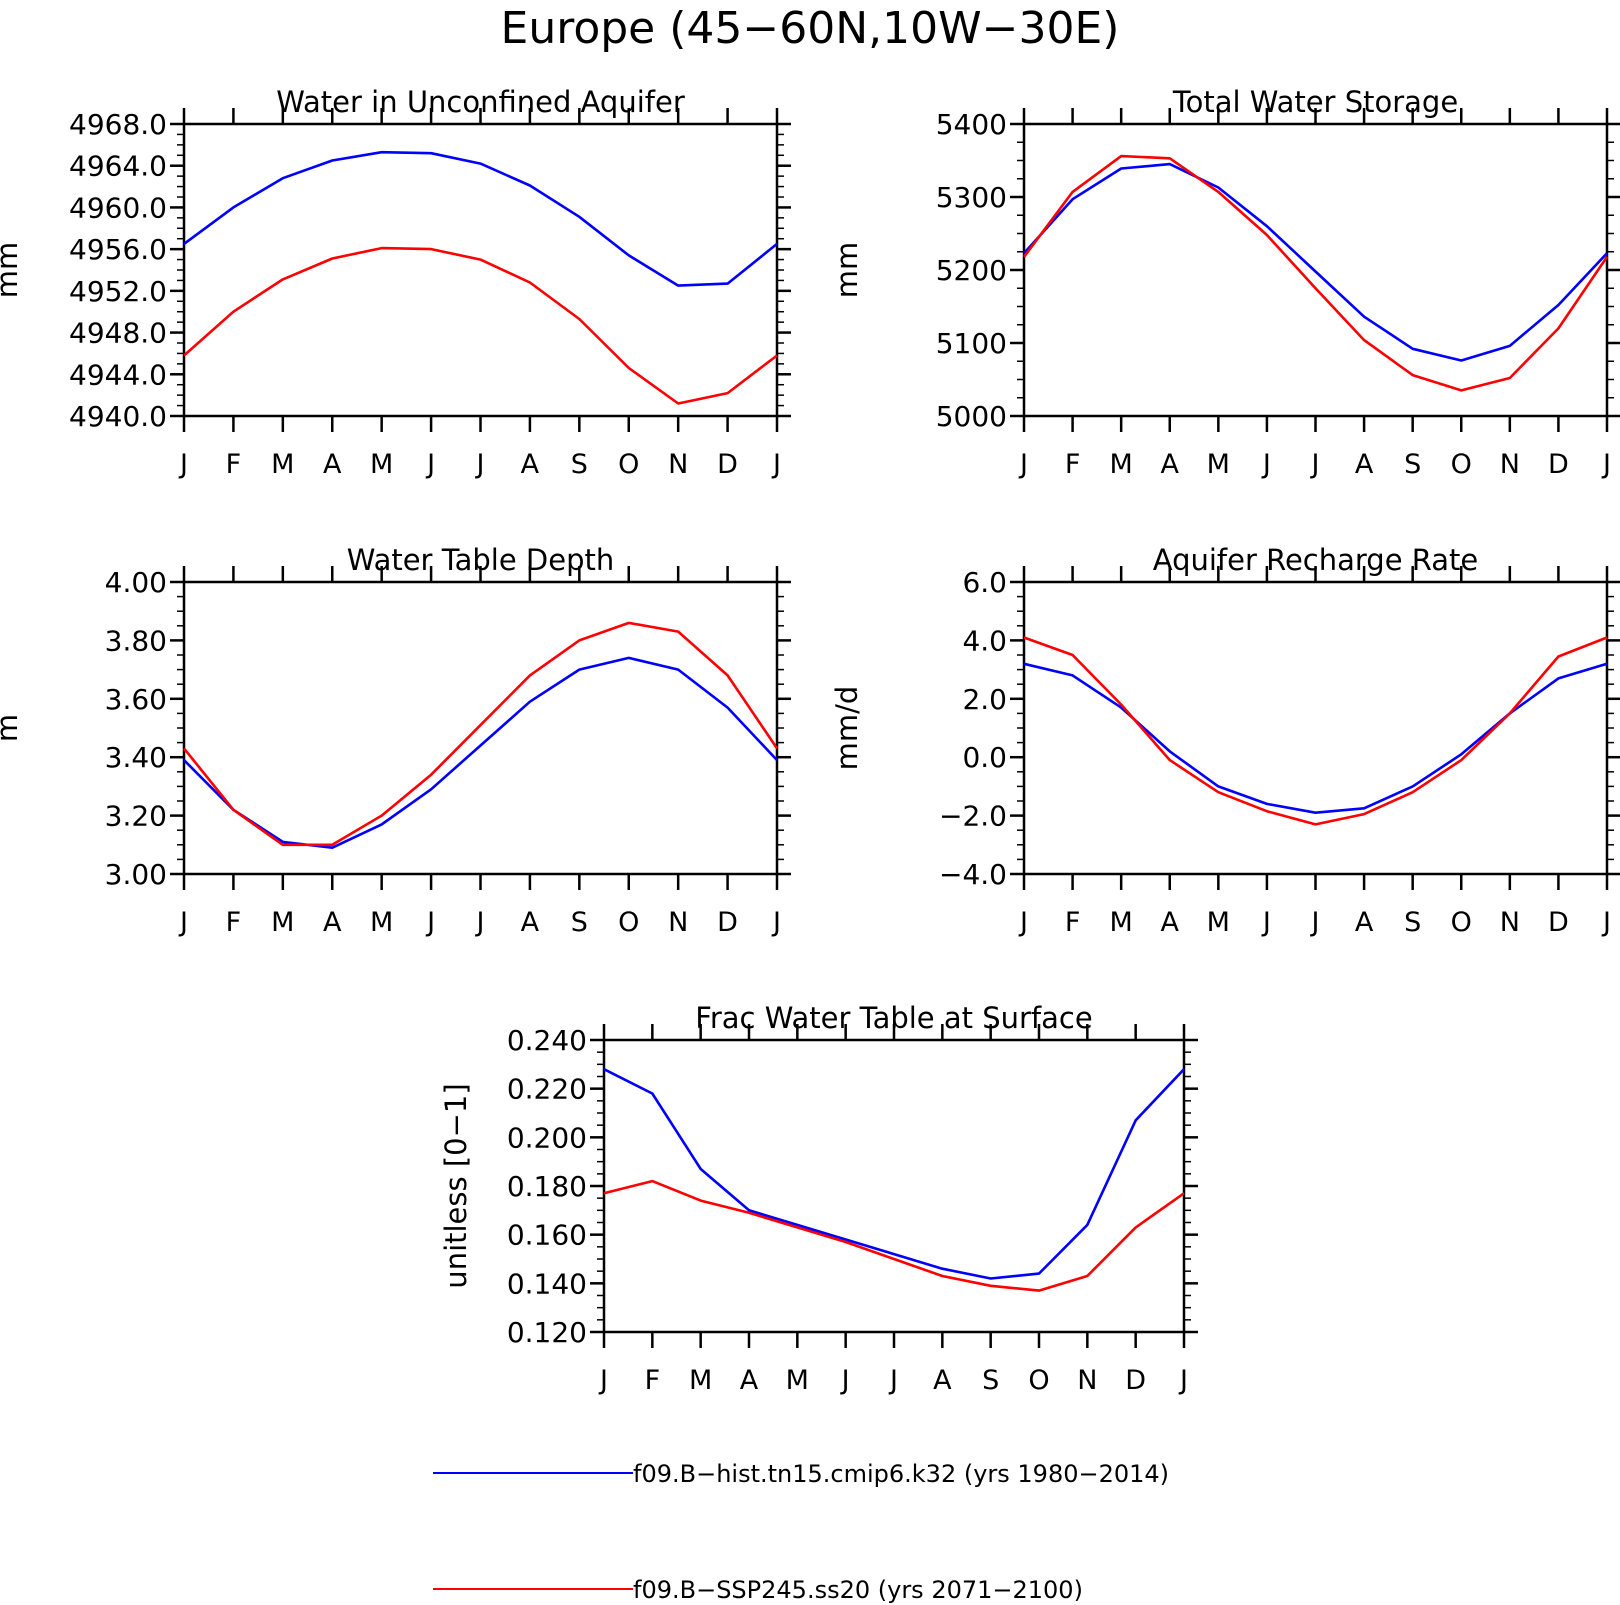  What do you see at coordinates (118, 416) in the screenshot?
I see `y-tick-label: 4940.0` at bounding box center [118, 416].